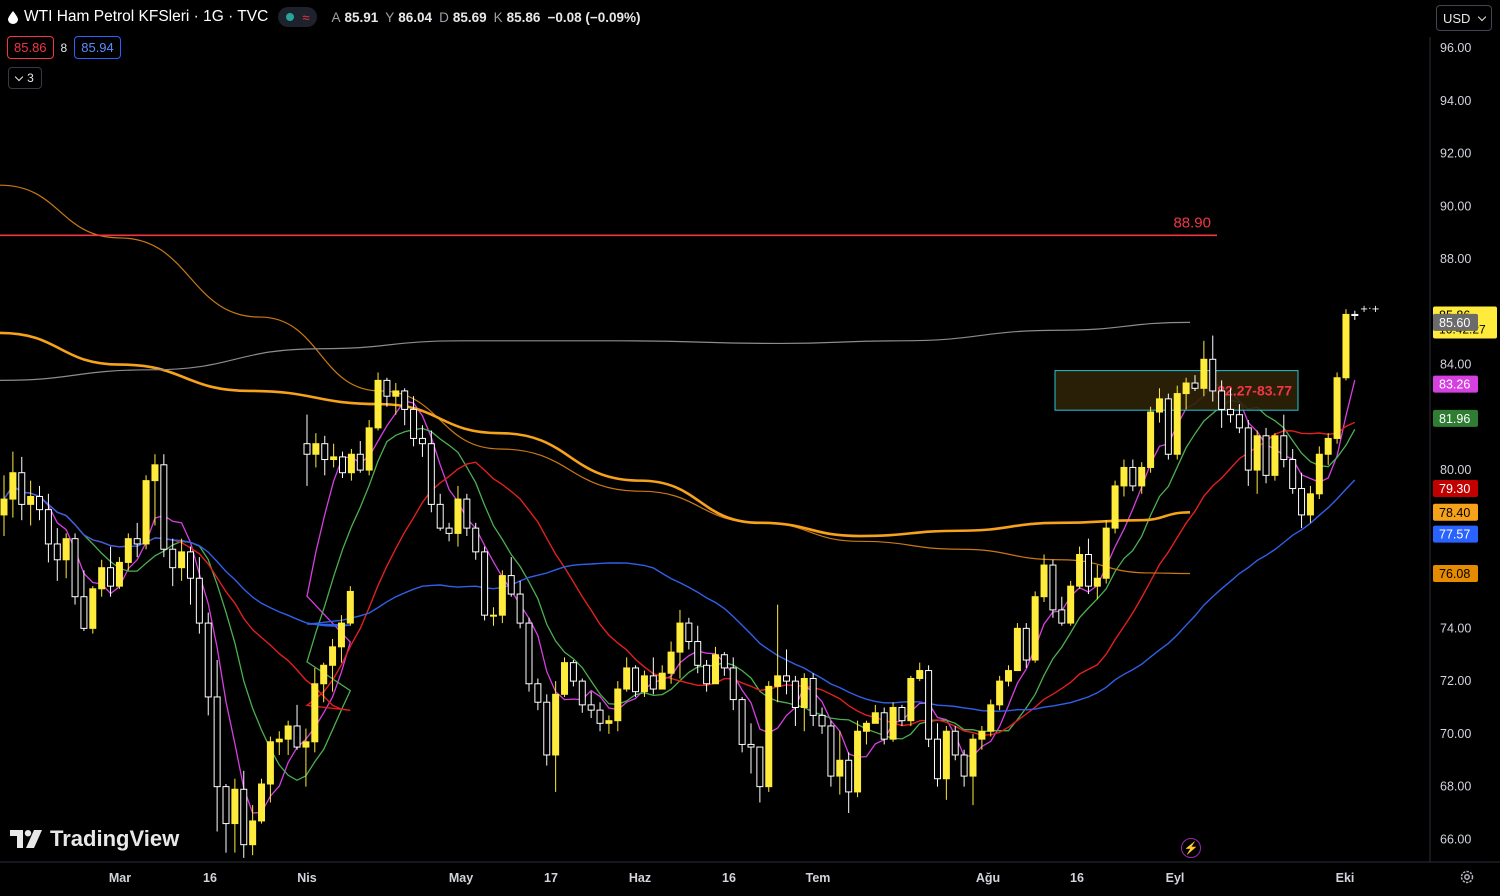 This screenshot has width=1500, height=896. What do you see at coordinates (298, 17) in the screenshot?
I see `market-status-pill: ≈` at bounding box center [298, 17].